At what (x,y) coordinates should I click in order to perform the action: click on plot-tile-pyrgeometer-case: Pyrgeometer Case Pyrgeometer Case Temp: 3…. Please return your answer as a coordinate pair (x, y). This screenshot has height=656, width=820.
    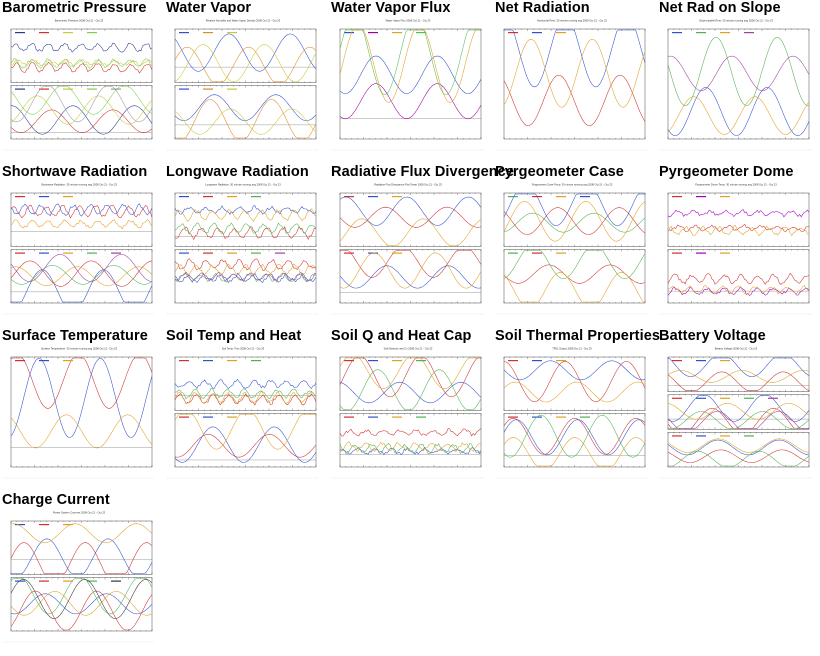
    Looking at the image, I should click on (573, 246).